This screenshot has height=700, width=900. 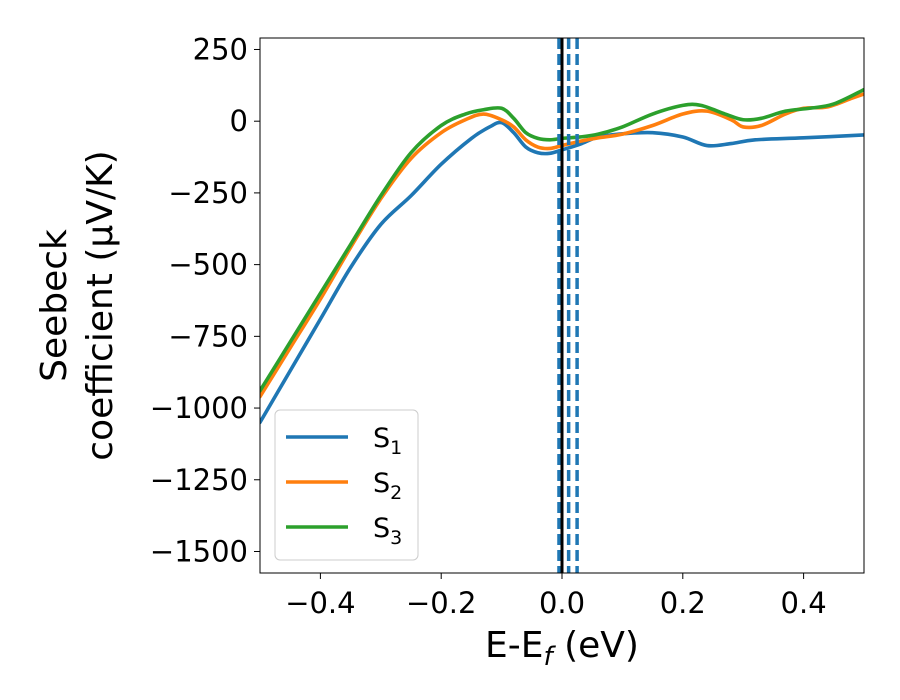 I want to click on y-tick-label: −1500, so click(x=199, y=551).